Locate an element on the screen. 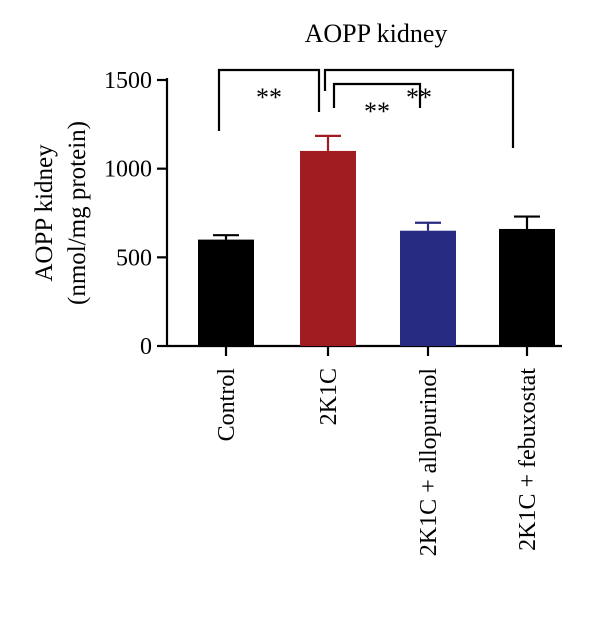 The height and width of the screenshot is (628, 600). y-tick-label: 1000 is located at coordinates (128, 170).